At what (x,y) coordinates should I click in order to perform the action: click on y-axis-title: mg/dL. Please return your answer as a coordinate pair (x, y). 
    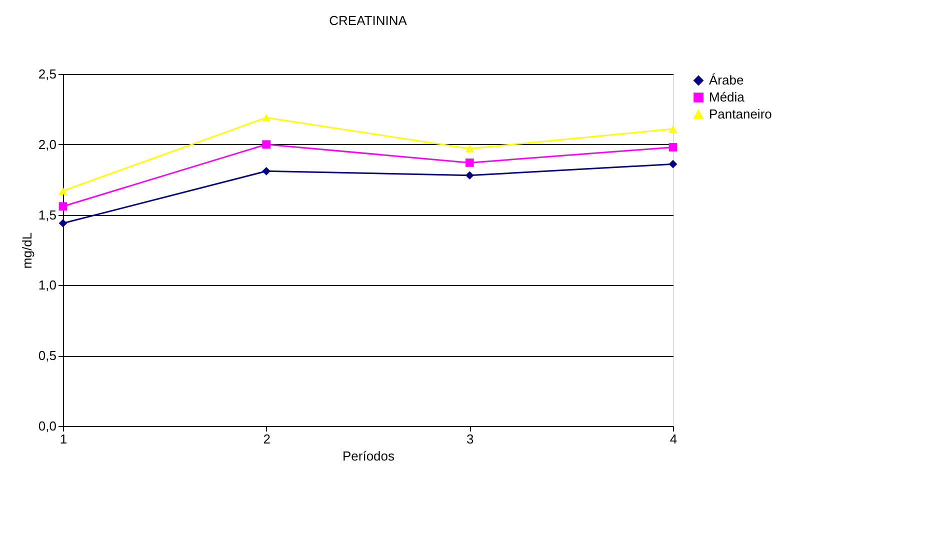
    Looking at the image, I should click on (26, 250).